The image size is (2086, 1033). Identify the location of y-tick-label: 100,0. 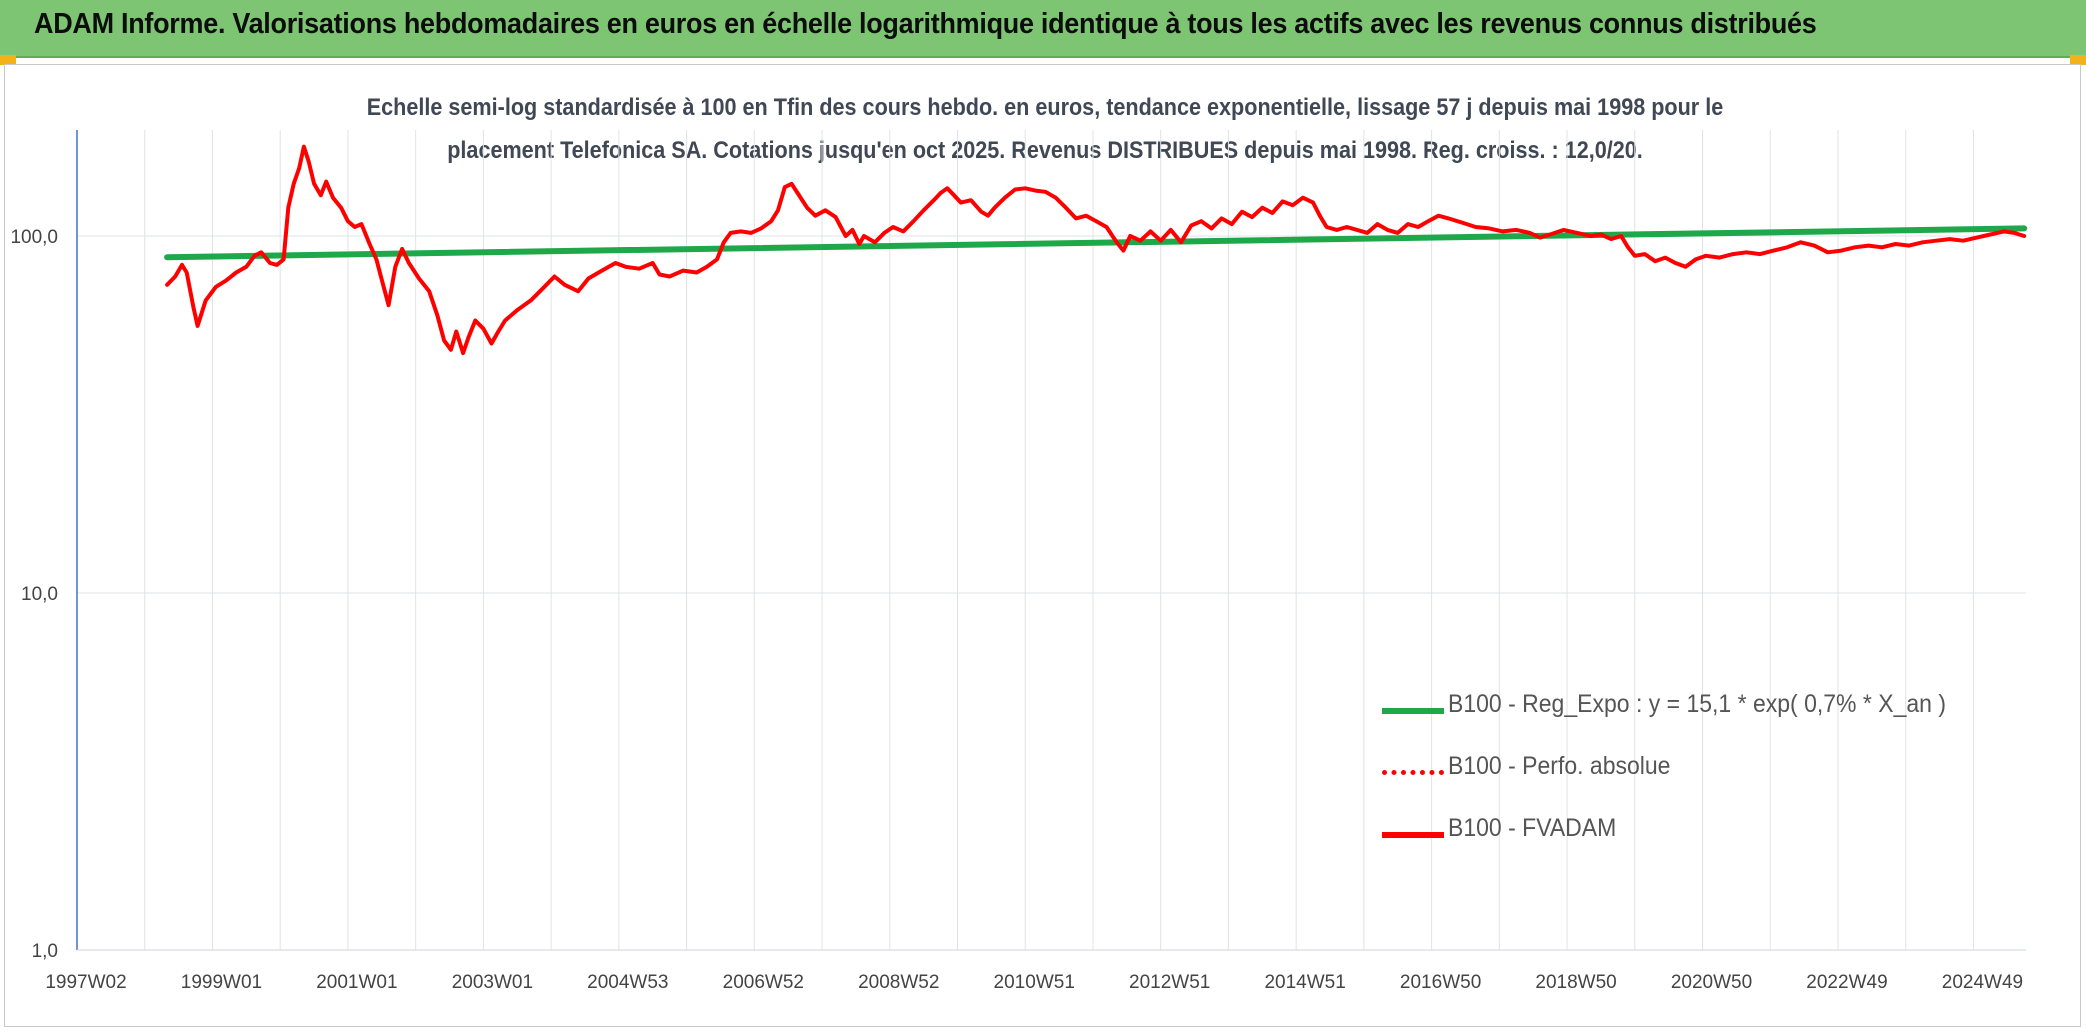
(34, 237).